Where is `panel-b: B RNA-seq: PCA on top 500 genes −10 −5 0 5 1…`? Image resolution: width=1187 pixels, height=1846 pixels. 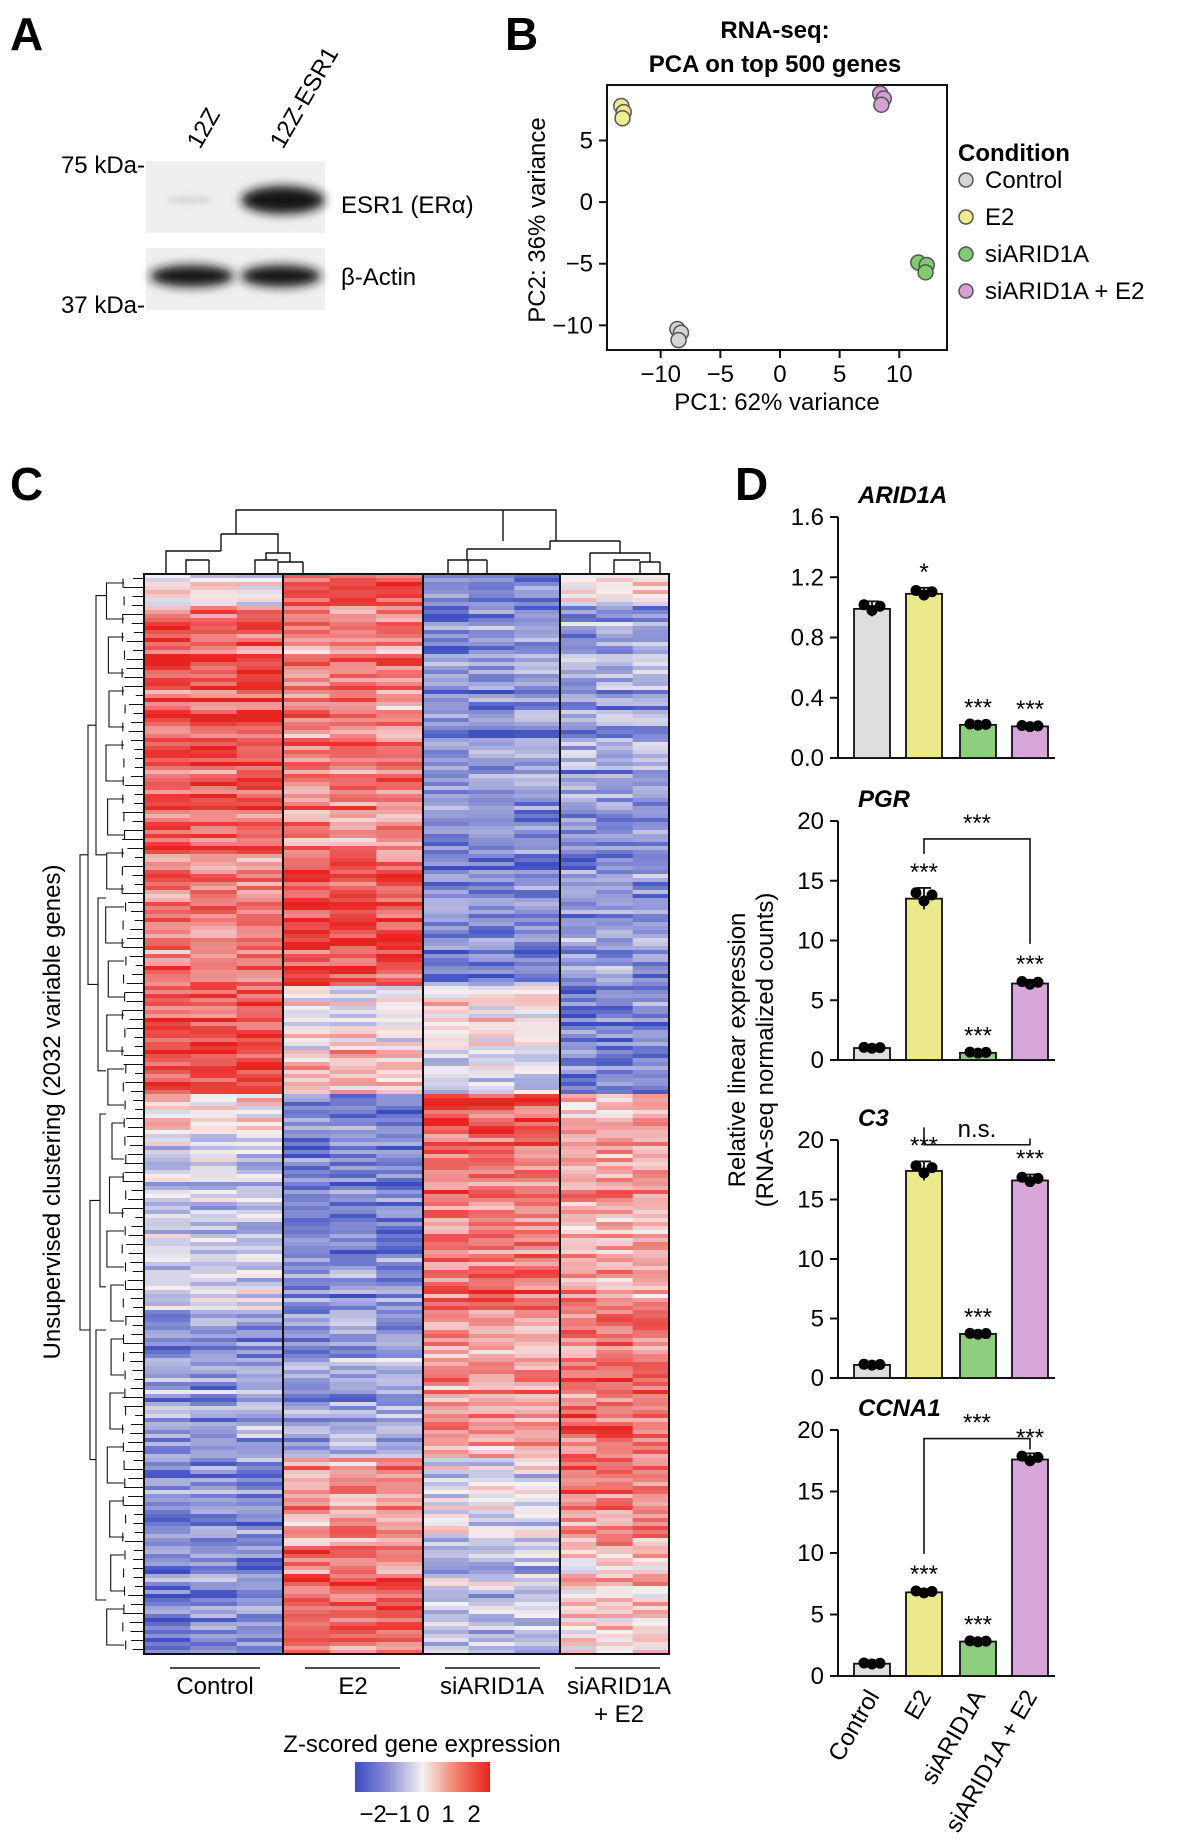
panel-b: B RNA-seq: PCA on top 500 genes −10 −5 0 5 1… is located at coordinates (824, 212).